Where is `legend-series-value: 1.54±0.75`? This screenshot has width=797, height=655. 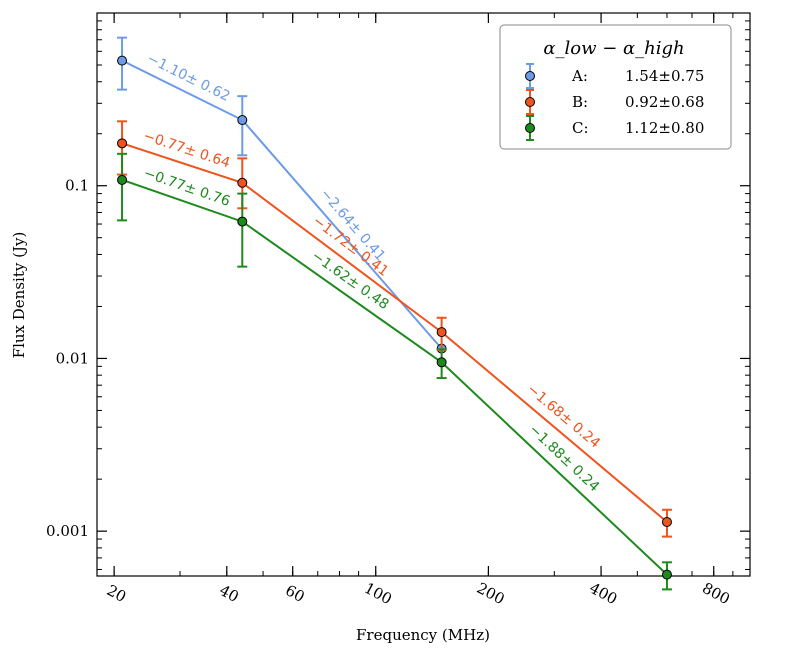
legend-series-value: 1.54±0.75 is located at coordinates (664, 76).